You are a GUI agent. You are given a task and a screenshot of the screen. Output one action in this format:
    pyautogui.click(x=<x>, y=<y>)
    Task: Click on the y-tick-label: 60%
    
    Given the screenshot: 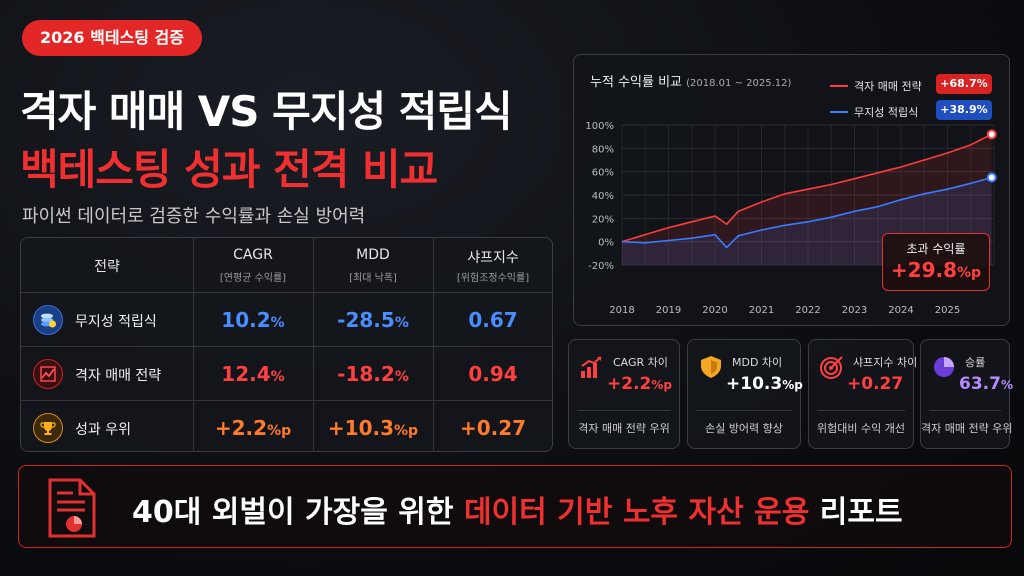 What is the action you would take?
    pyautogui.click(x=603, y=173)
    